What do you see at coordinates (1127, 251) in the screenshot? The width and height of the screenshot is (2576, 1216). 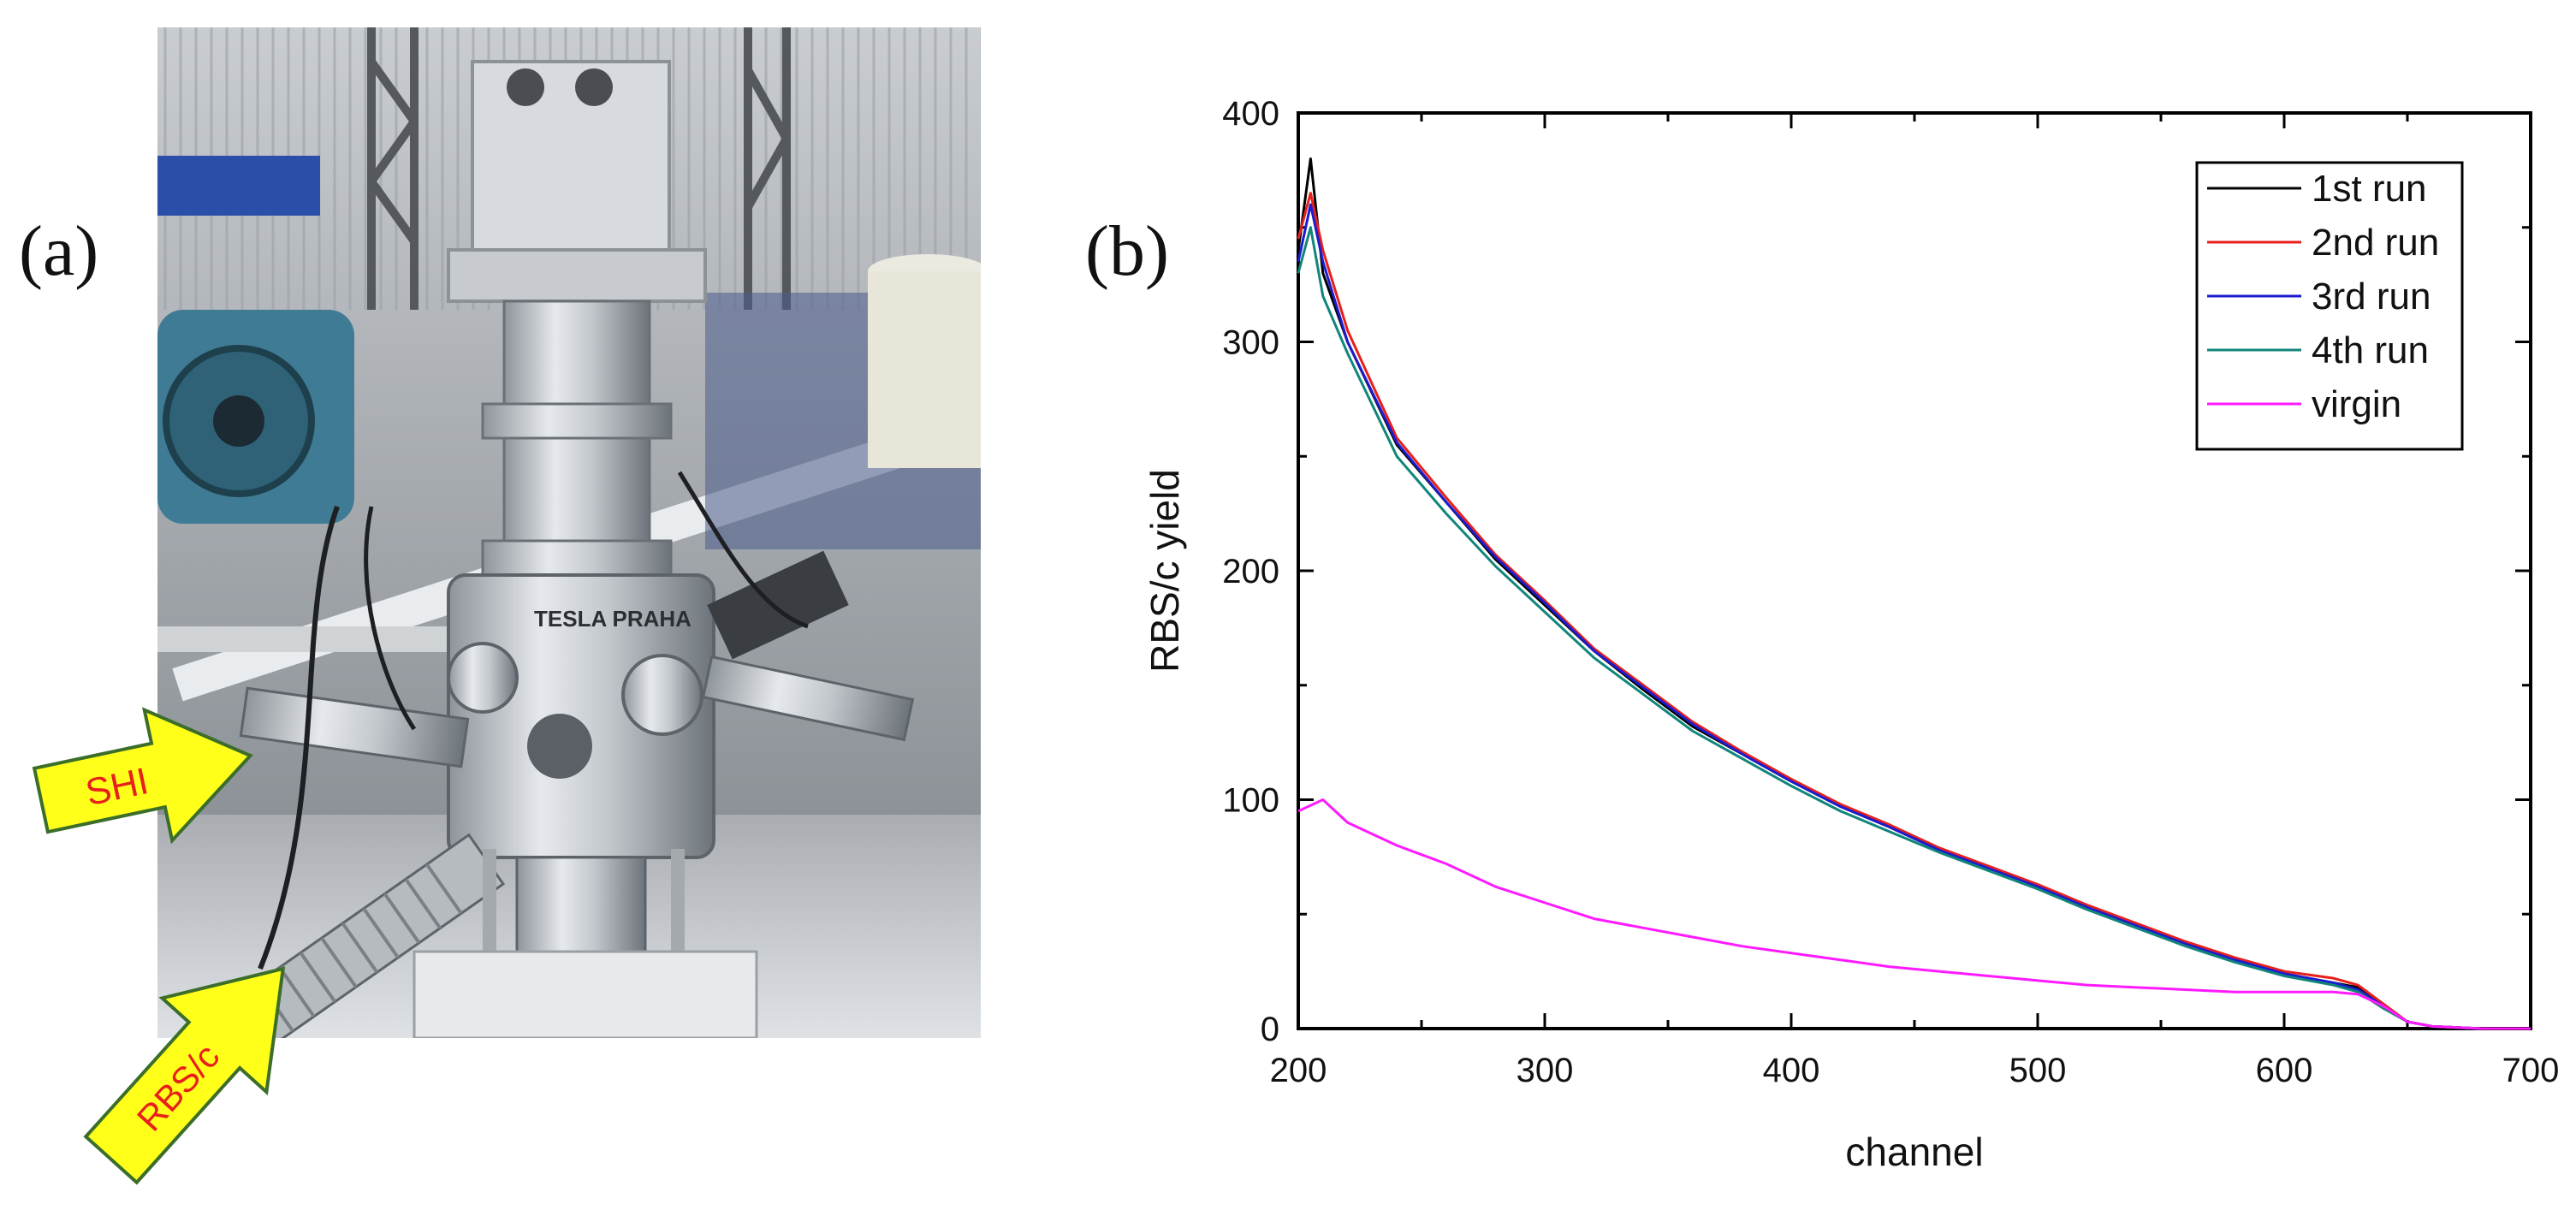 I see `panel-label-b: (b)` at bounding box center [1127, 251].